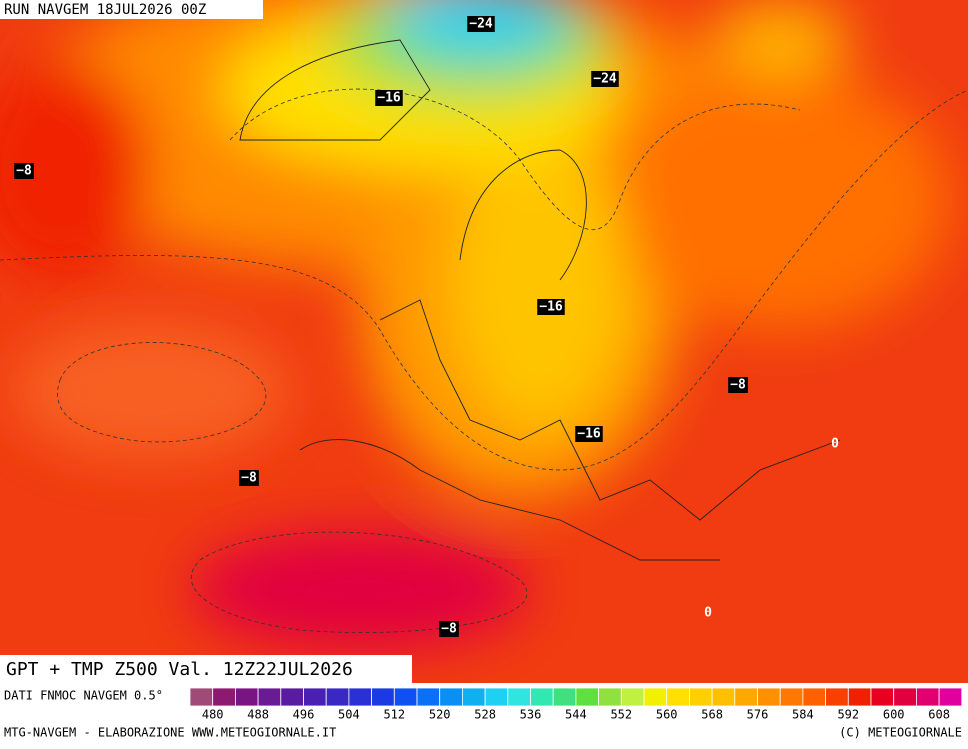 This screenshot has width=968, height=749. What do you see at coordinates (485, 715) in the screenshot?
I see `colorbar-label: 528` at bounding box center [485, 715].